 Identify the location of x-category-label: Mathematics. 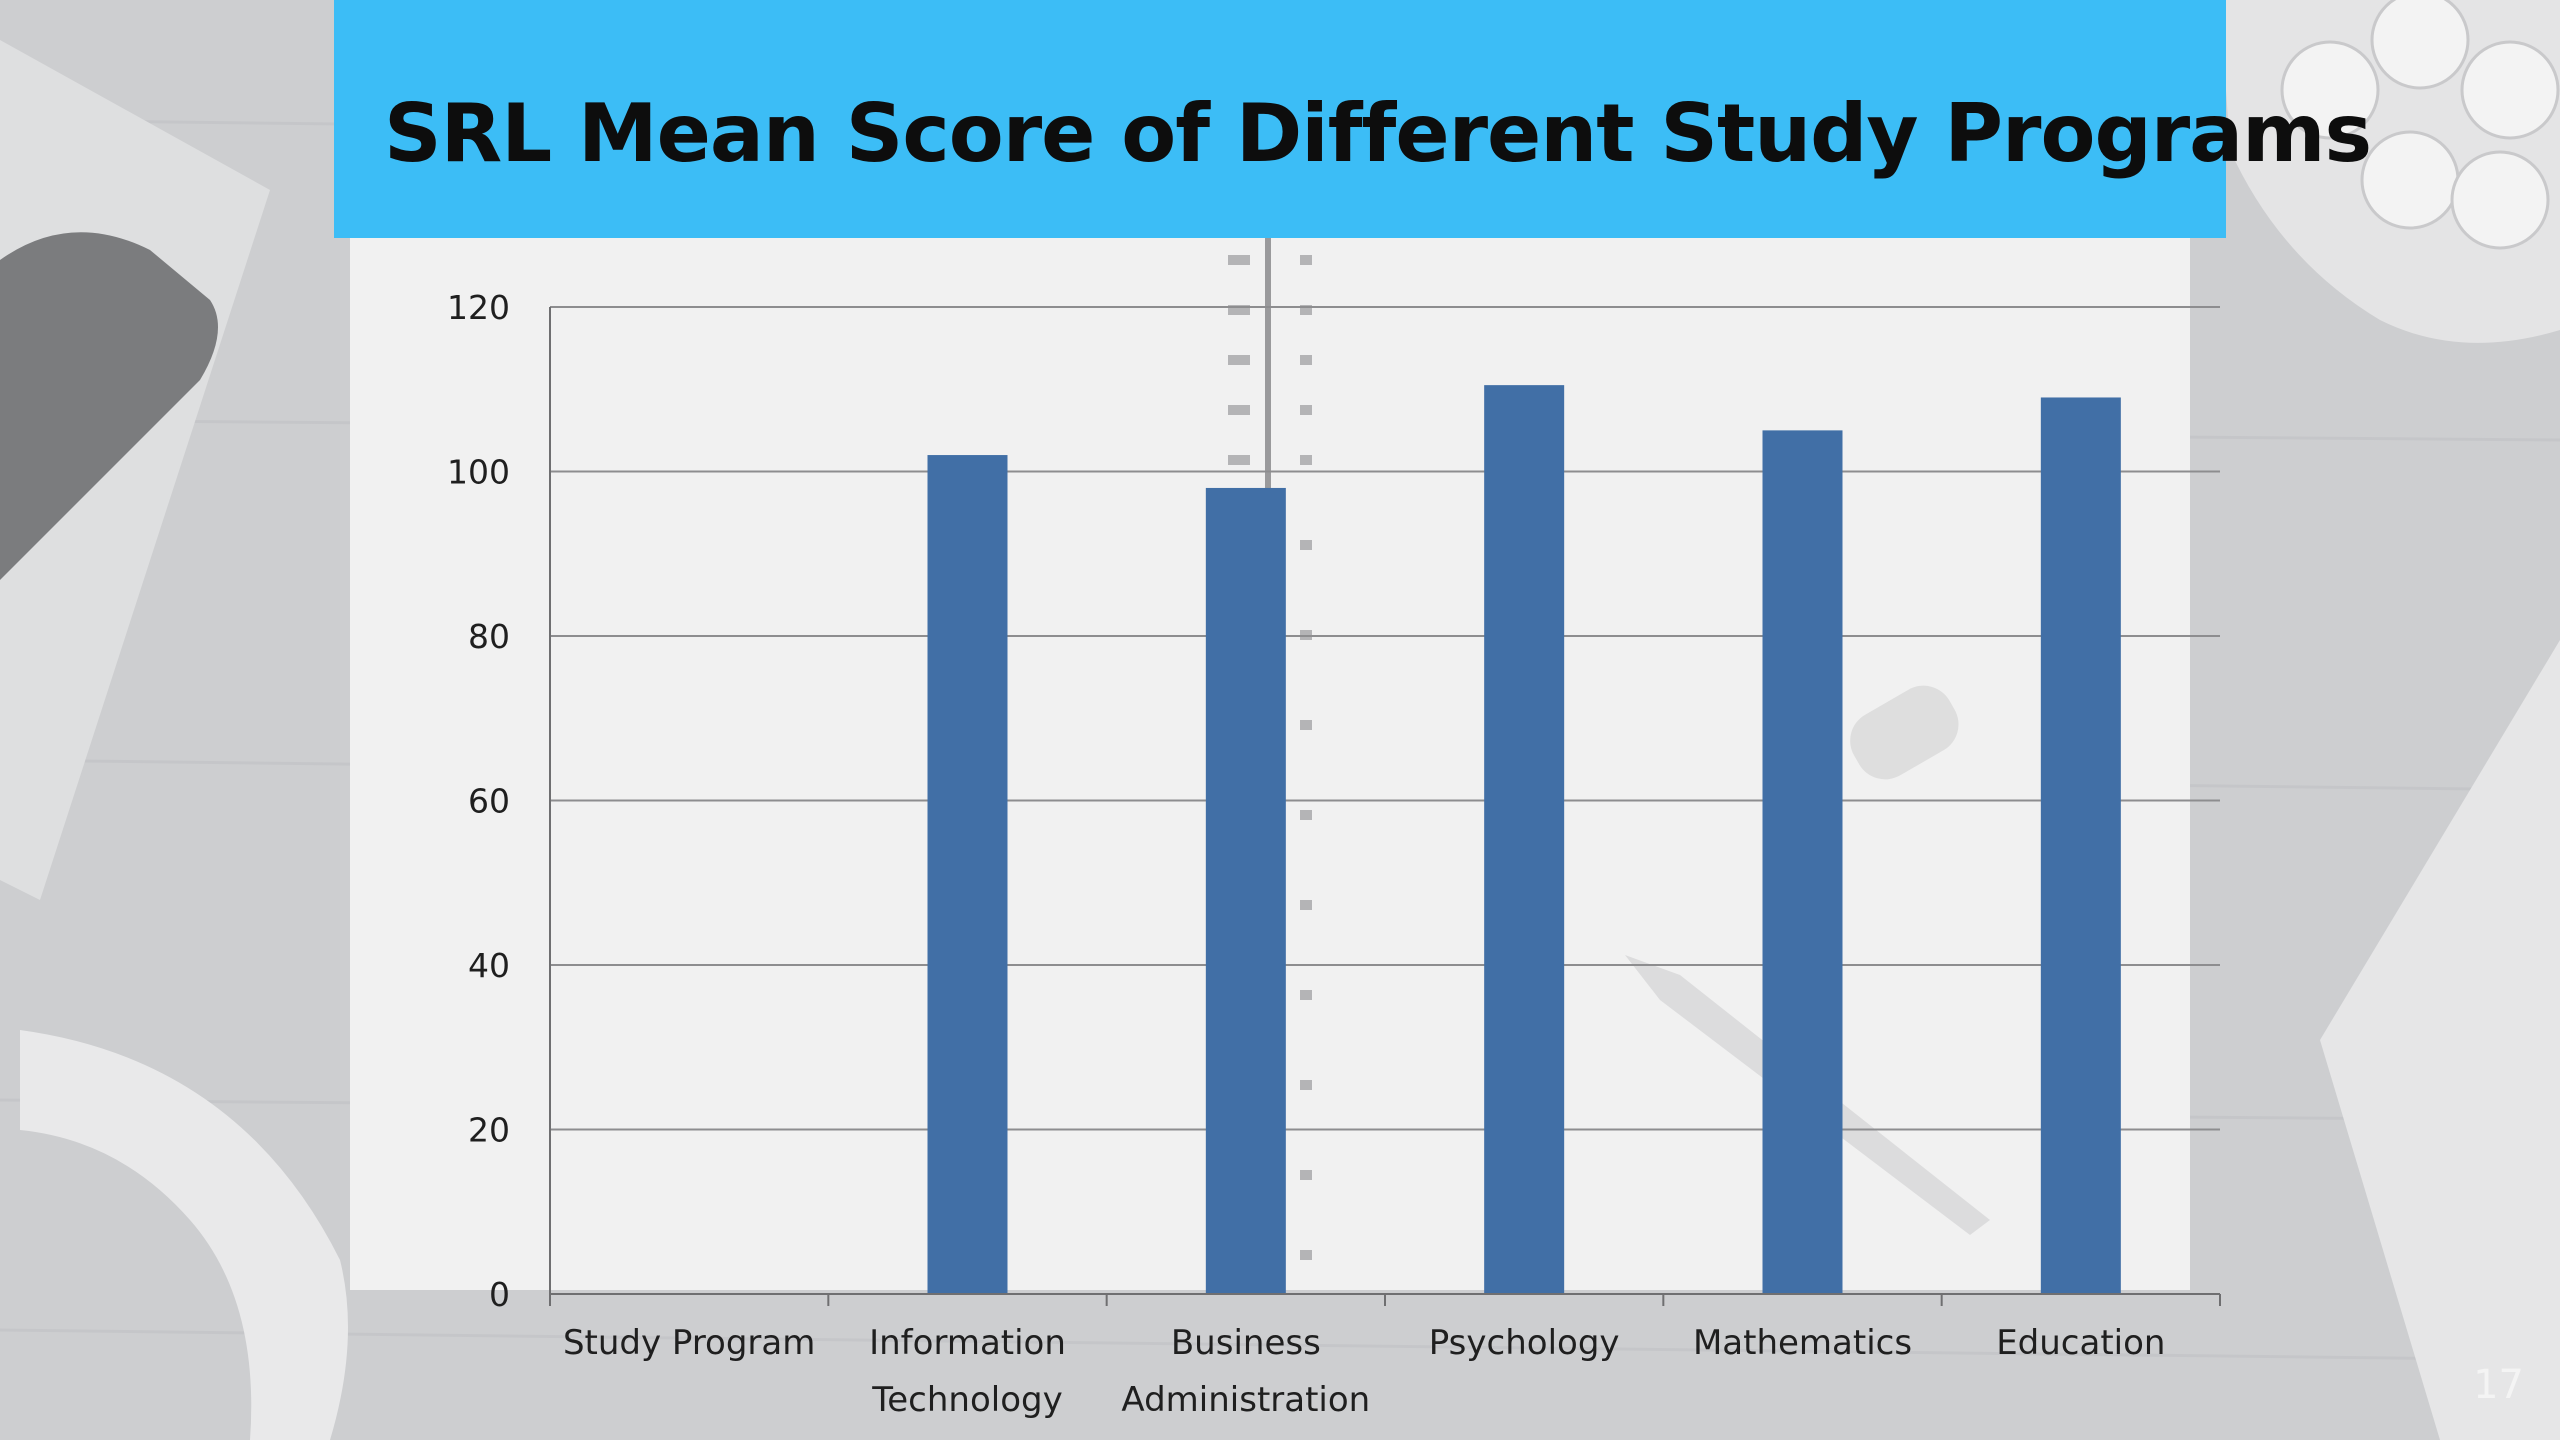
(1802, 1343).